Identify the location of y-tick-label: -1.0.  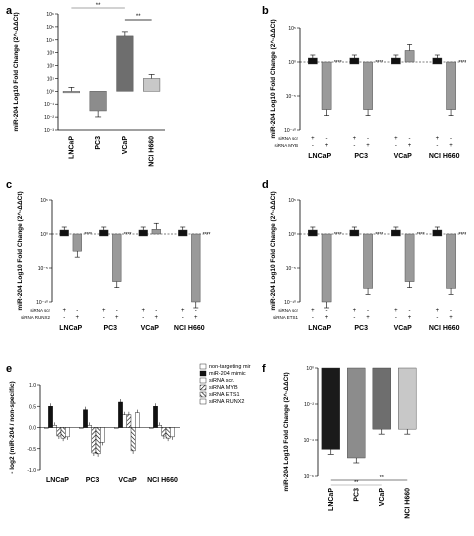
(31, 471).